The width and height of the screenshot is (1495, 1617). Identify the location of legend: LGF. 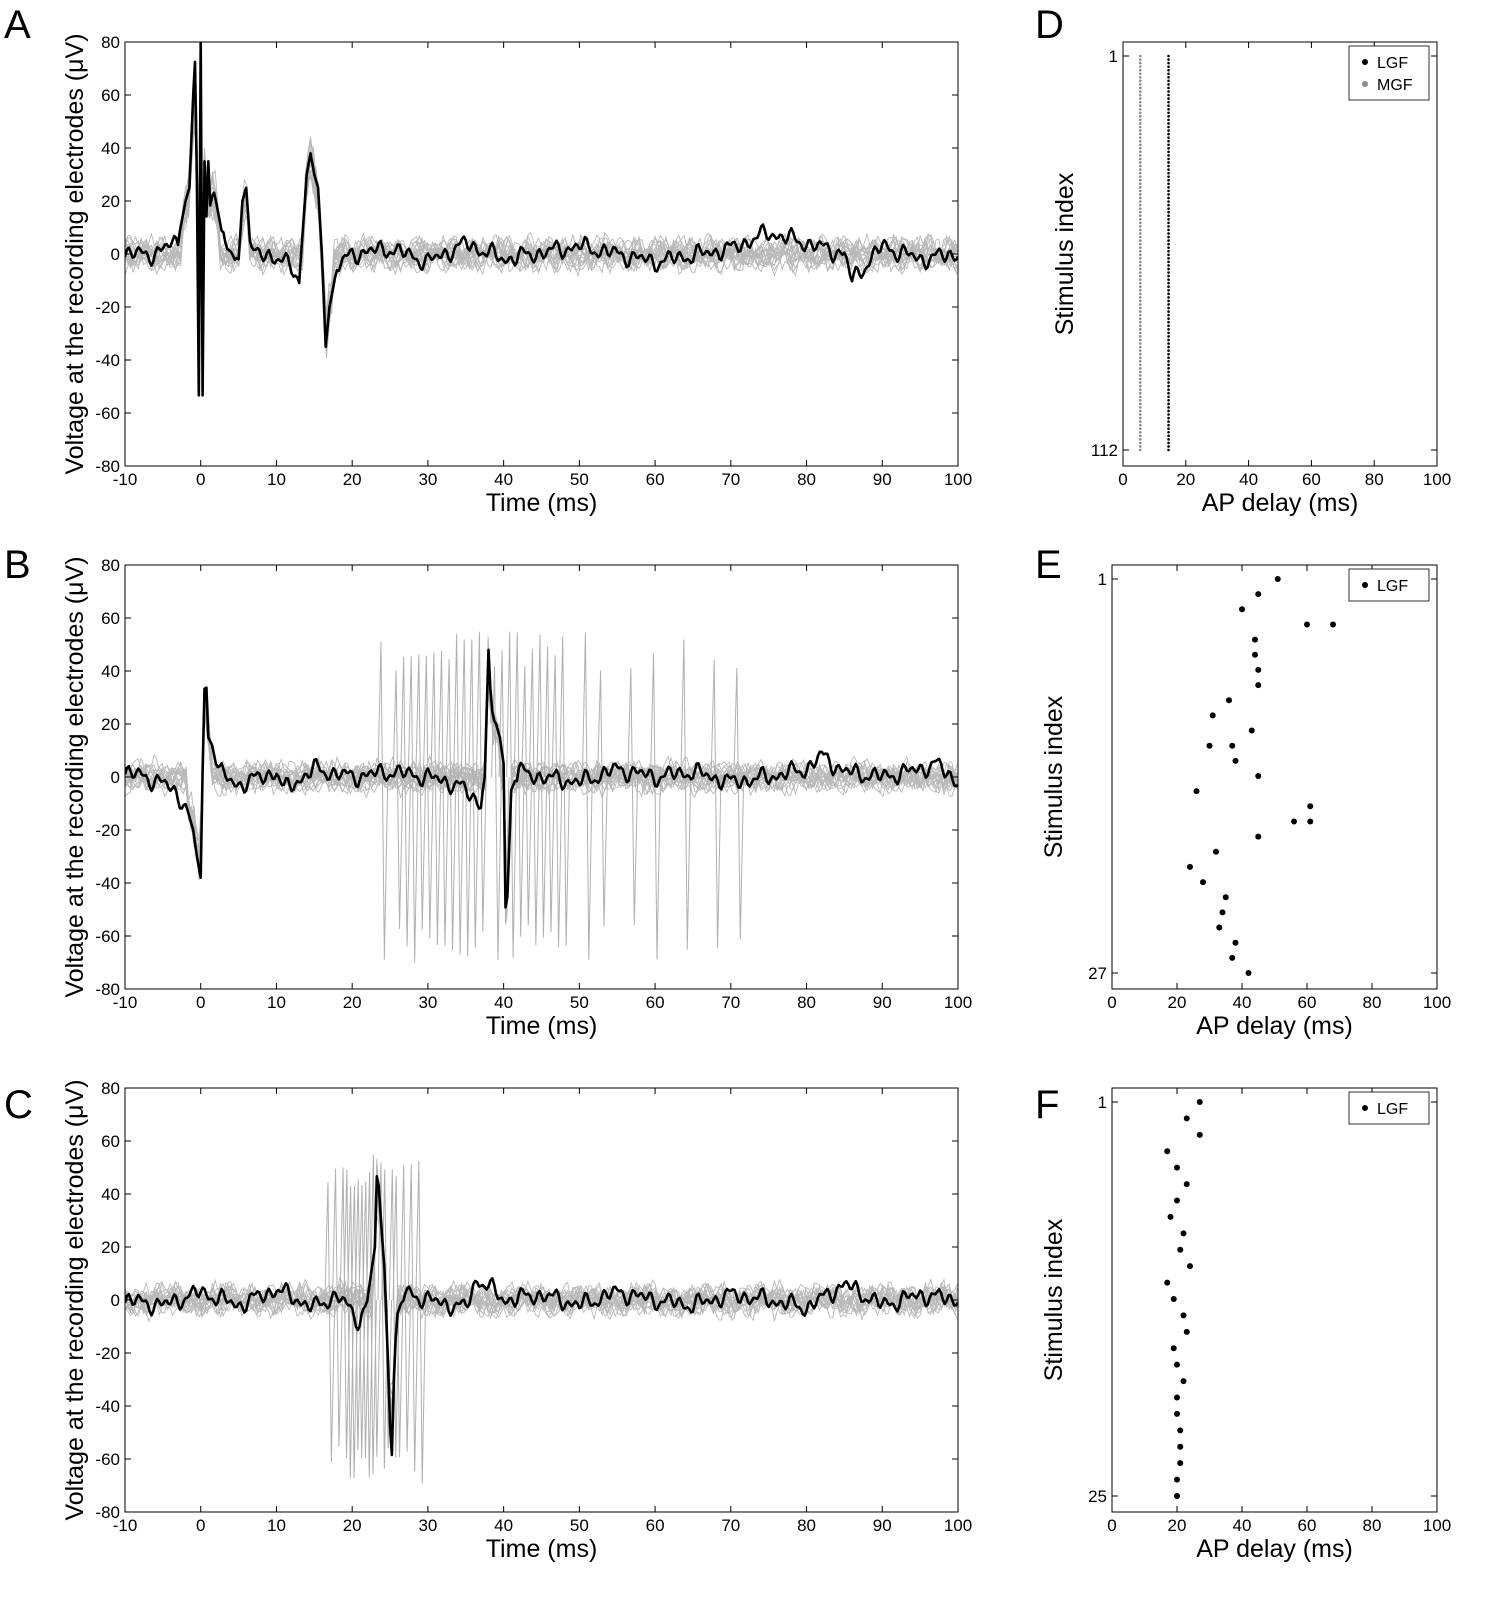
(1389, 585).